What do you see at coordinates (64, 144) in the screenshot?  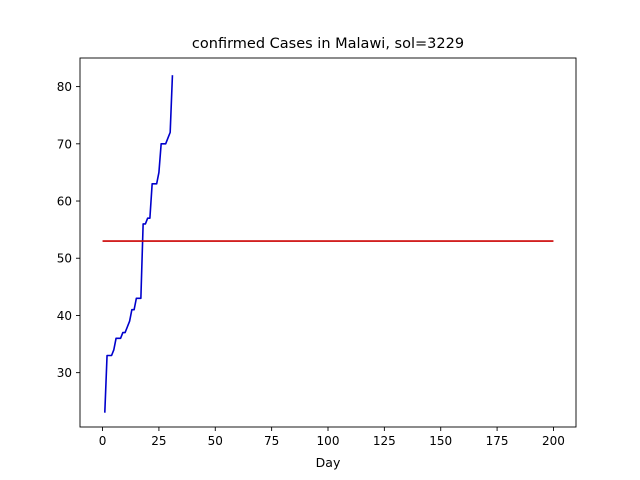 I see `y-tick-label: 70` at bounding box center [64, 144].